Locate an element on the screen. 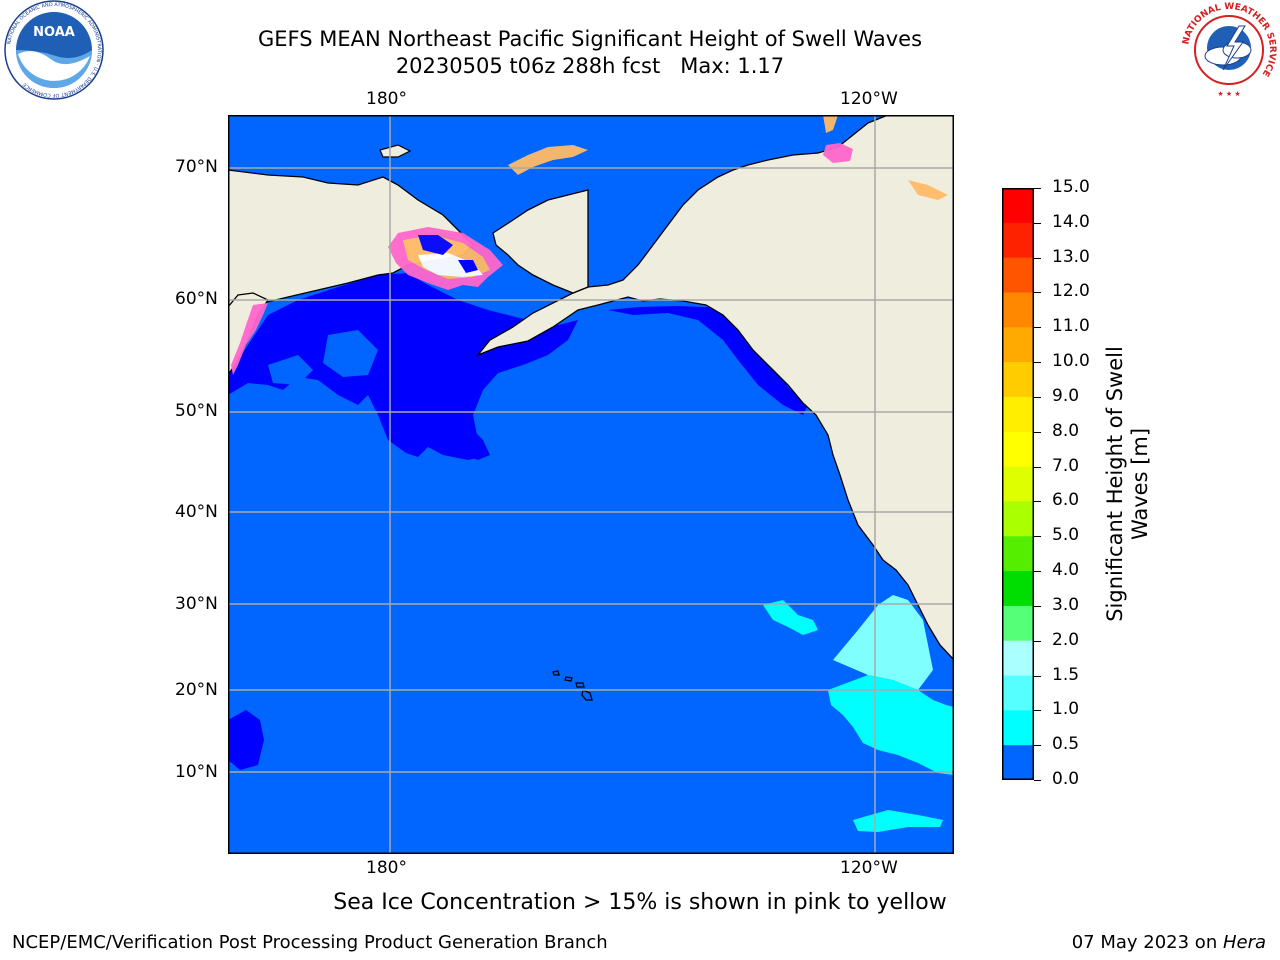 The height and width of the screenshot is (960, 1280). gulf-alaska-low-swell is located at coordinates (708, 360).